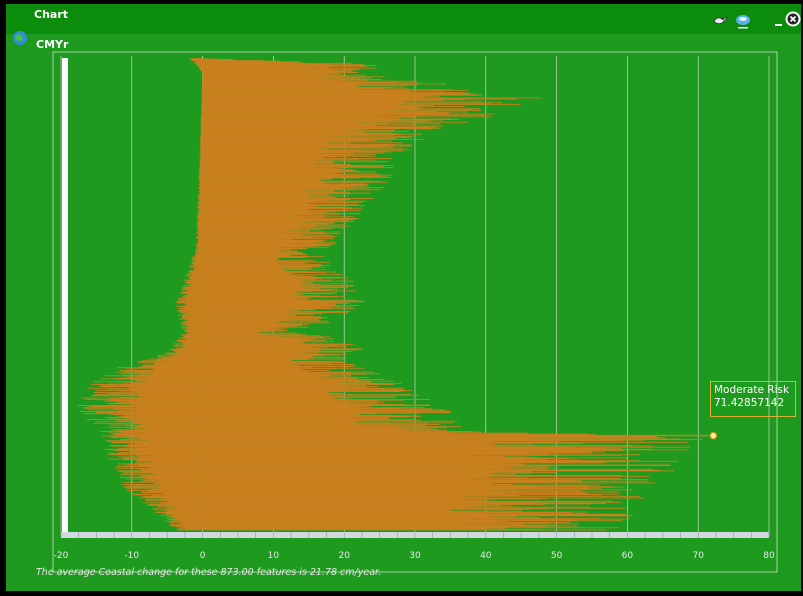 The height and width of the screenshot is (596, 803). What do you see at coordinates (721, 21) in the screenshot?
I see `bird-icon` at bounding box center [721, 21].